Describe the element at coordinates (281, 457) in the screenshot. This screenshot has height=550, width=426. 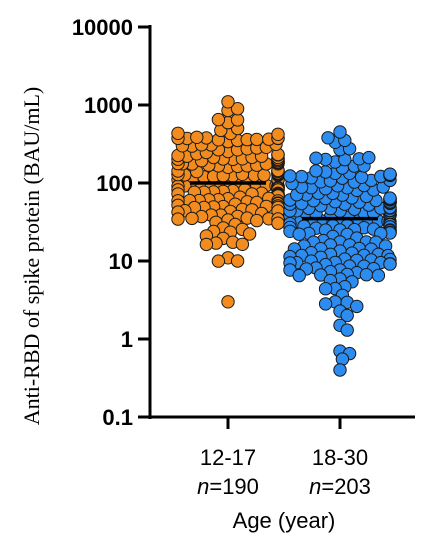
I see `x-axis: 12-17 n=190 18-30 n=203` at that location.